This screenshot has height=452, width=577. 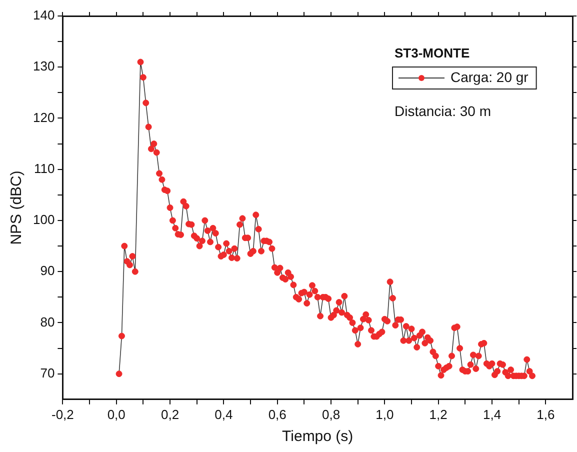 I want to click on x-tick-label: 0,0, so click(x=116, y=414).